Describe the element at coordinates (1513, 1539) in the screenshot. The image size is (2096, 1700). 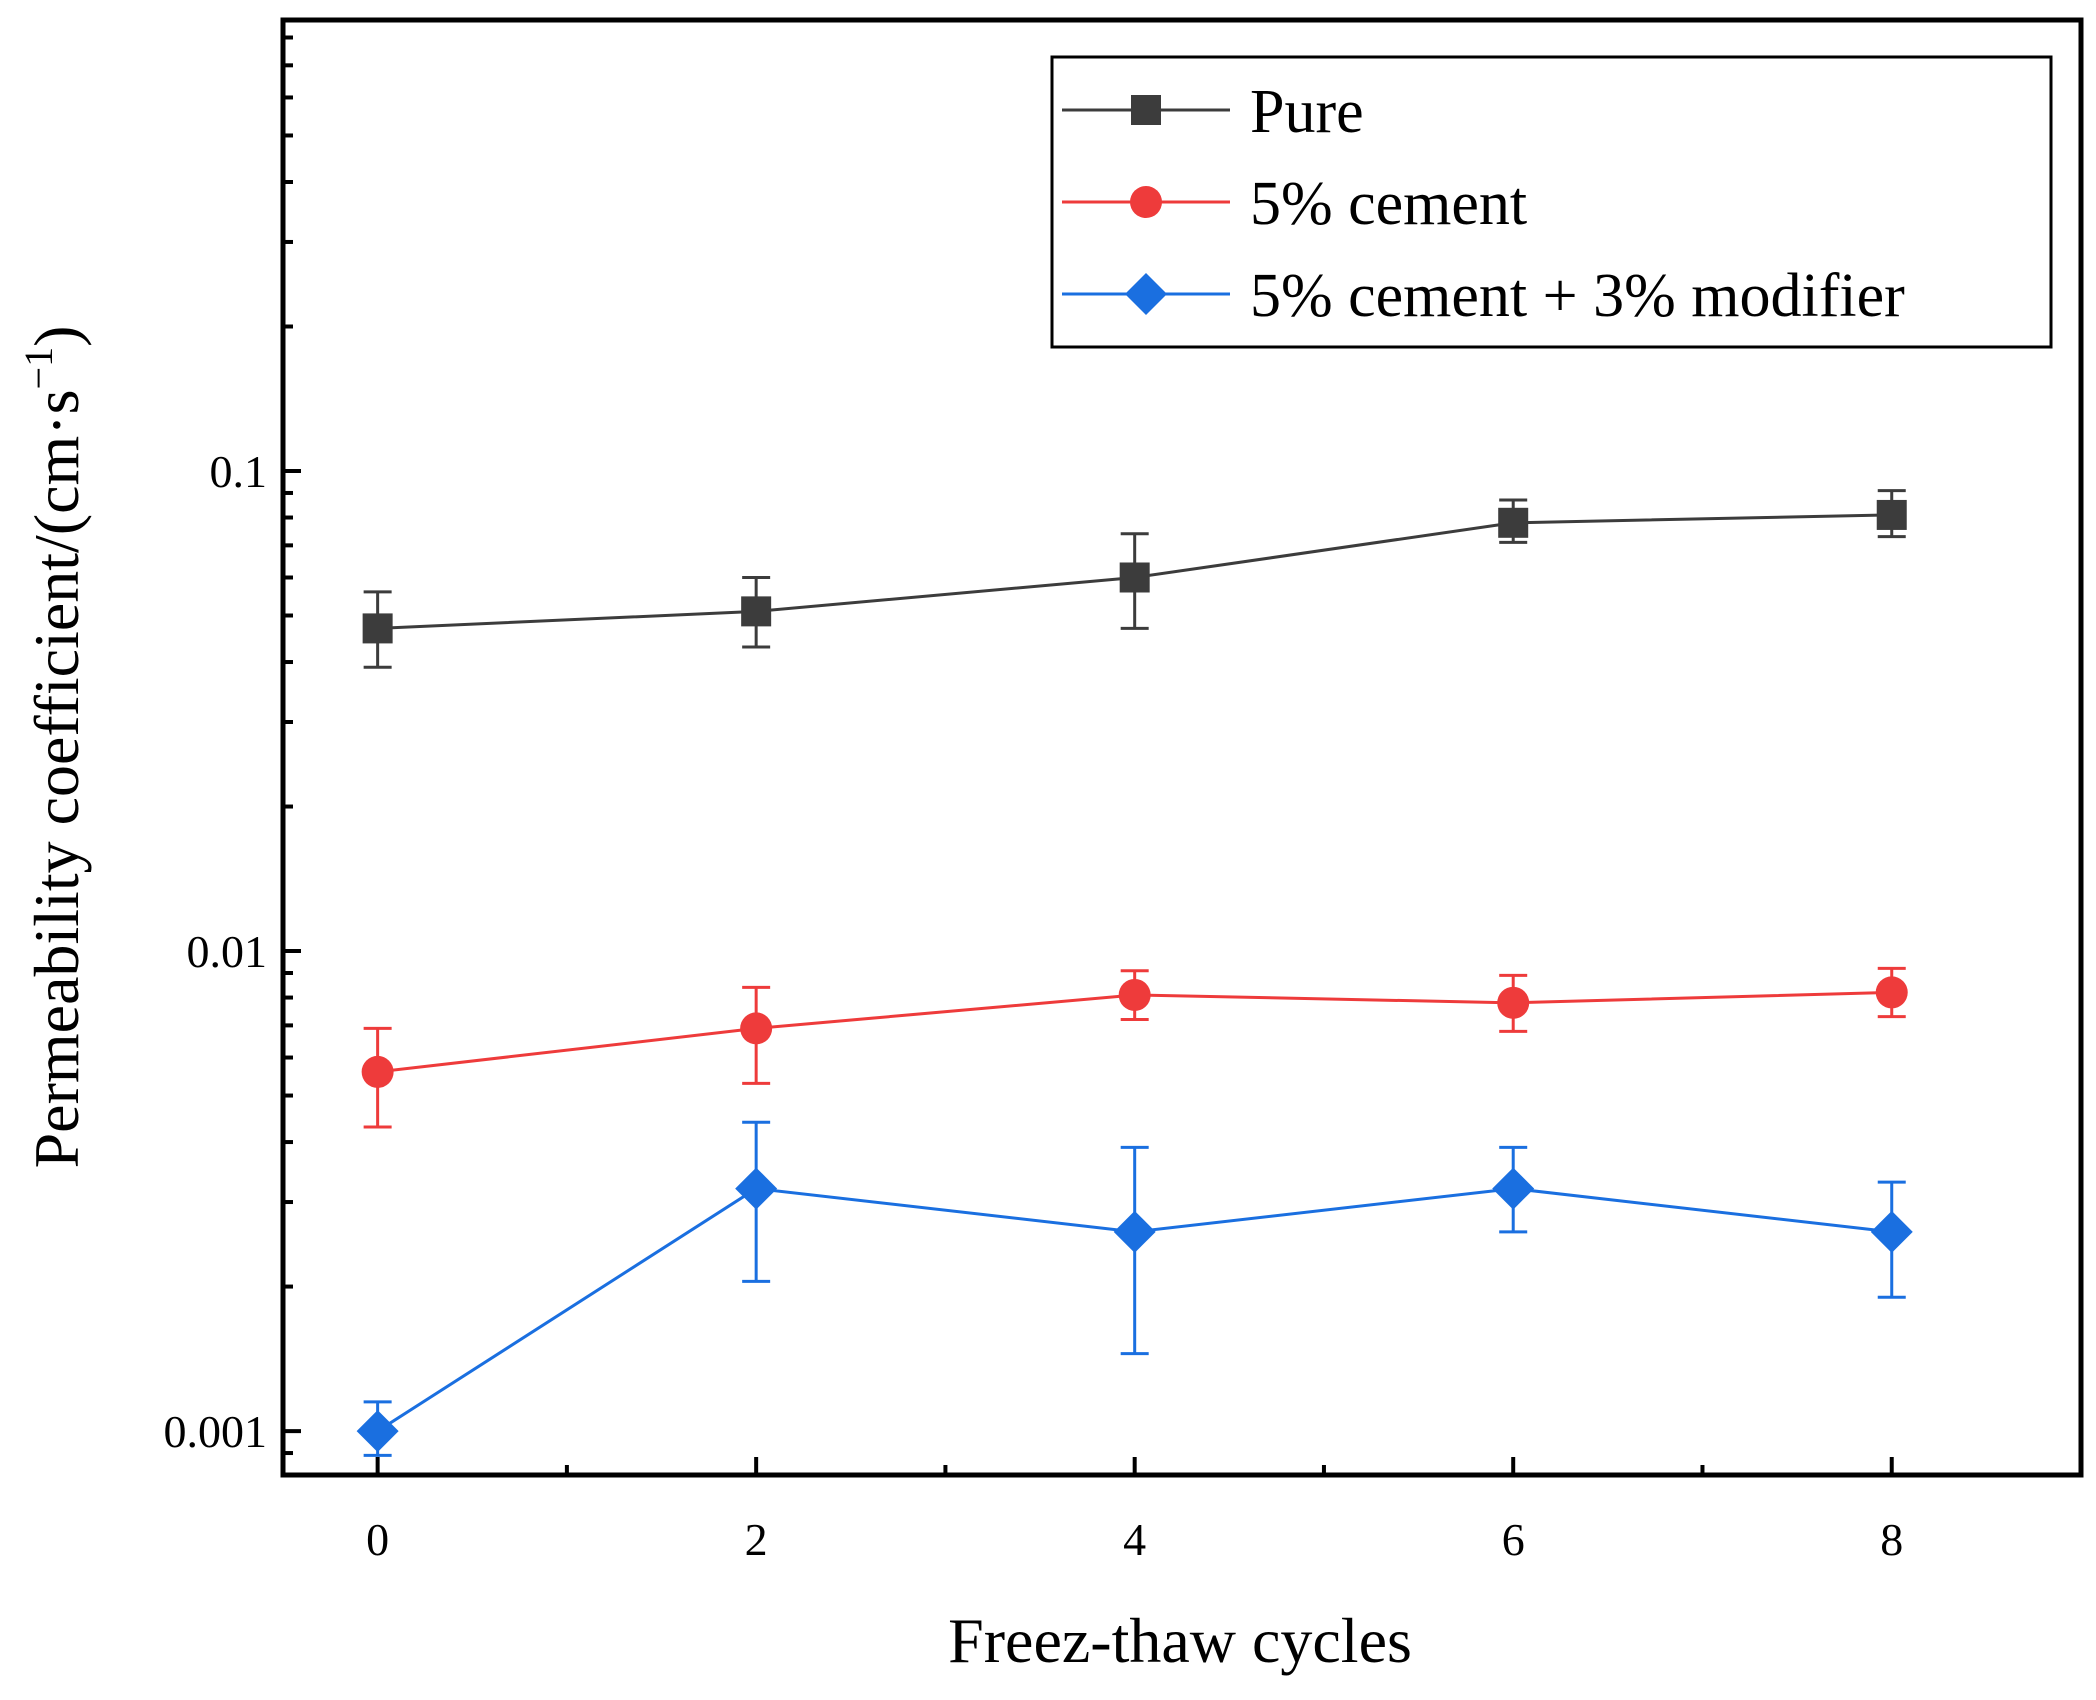
I see `x-tick-label: 6` at that location.